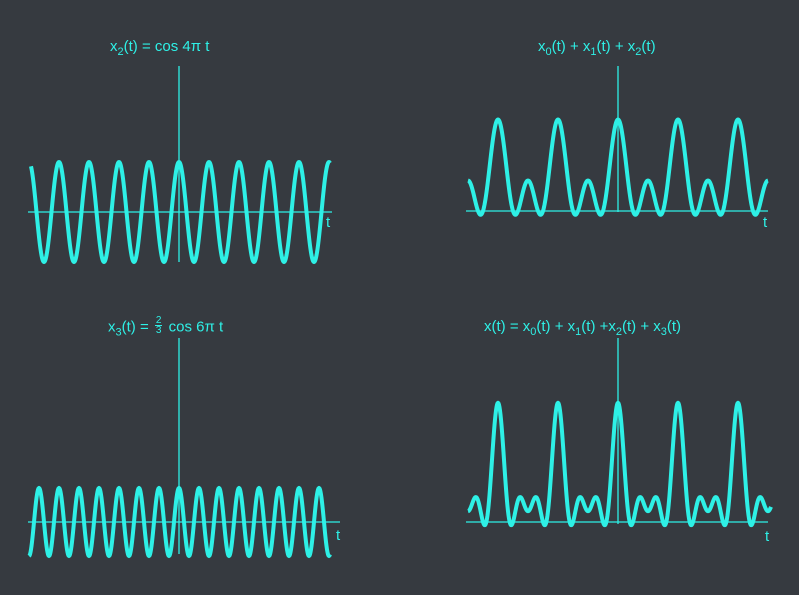  I want to click on title-sum0123: x(t) = x0(t) + x1(t) +x2(t) + x3(t), so click(583, 328).